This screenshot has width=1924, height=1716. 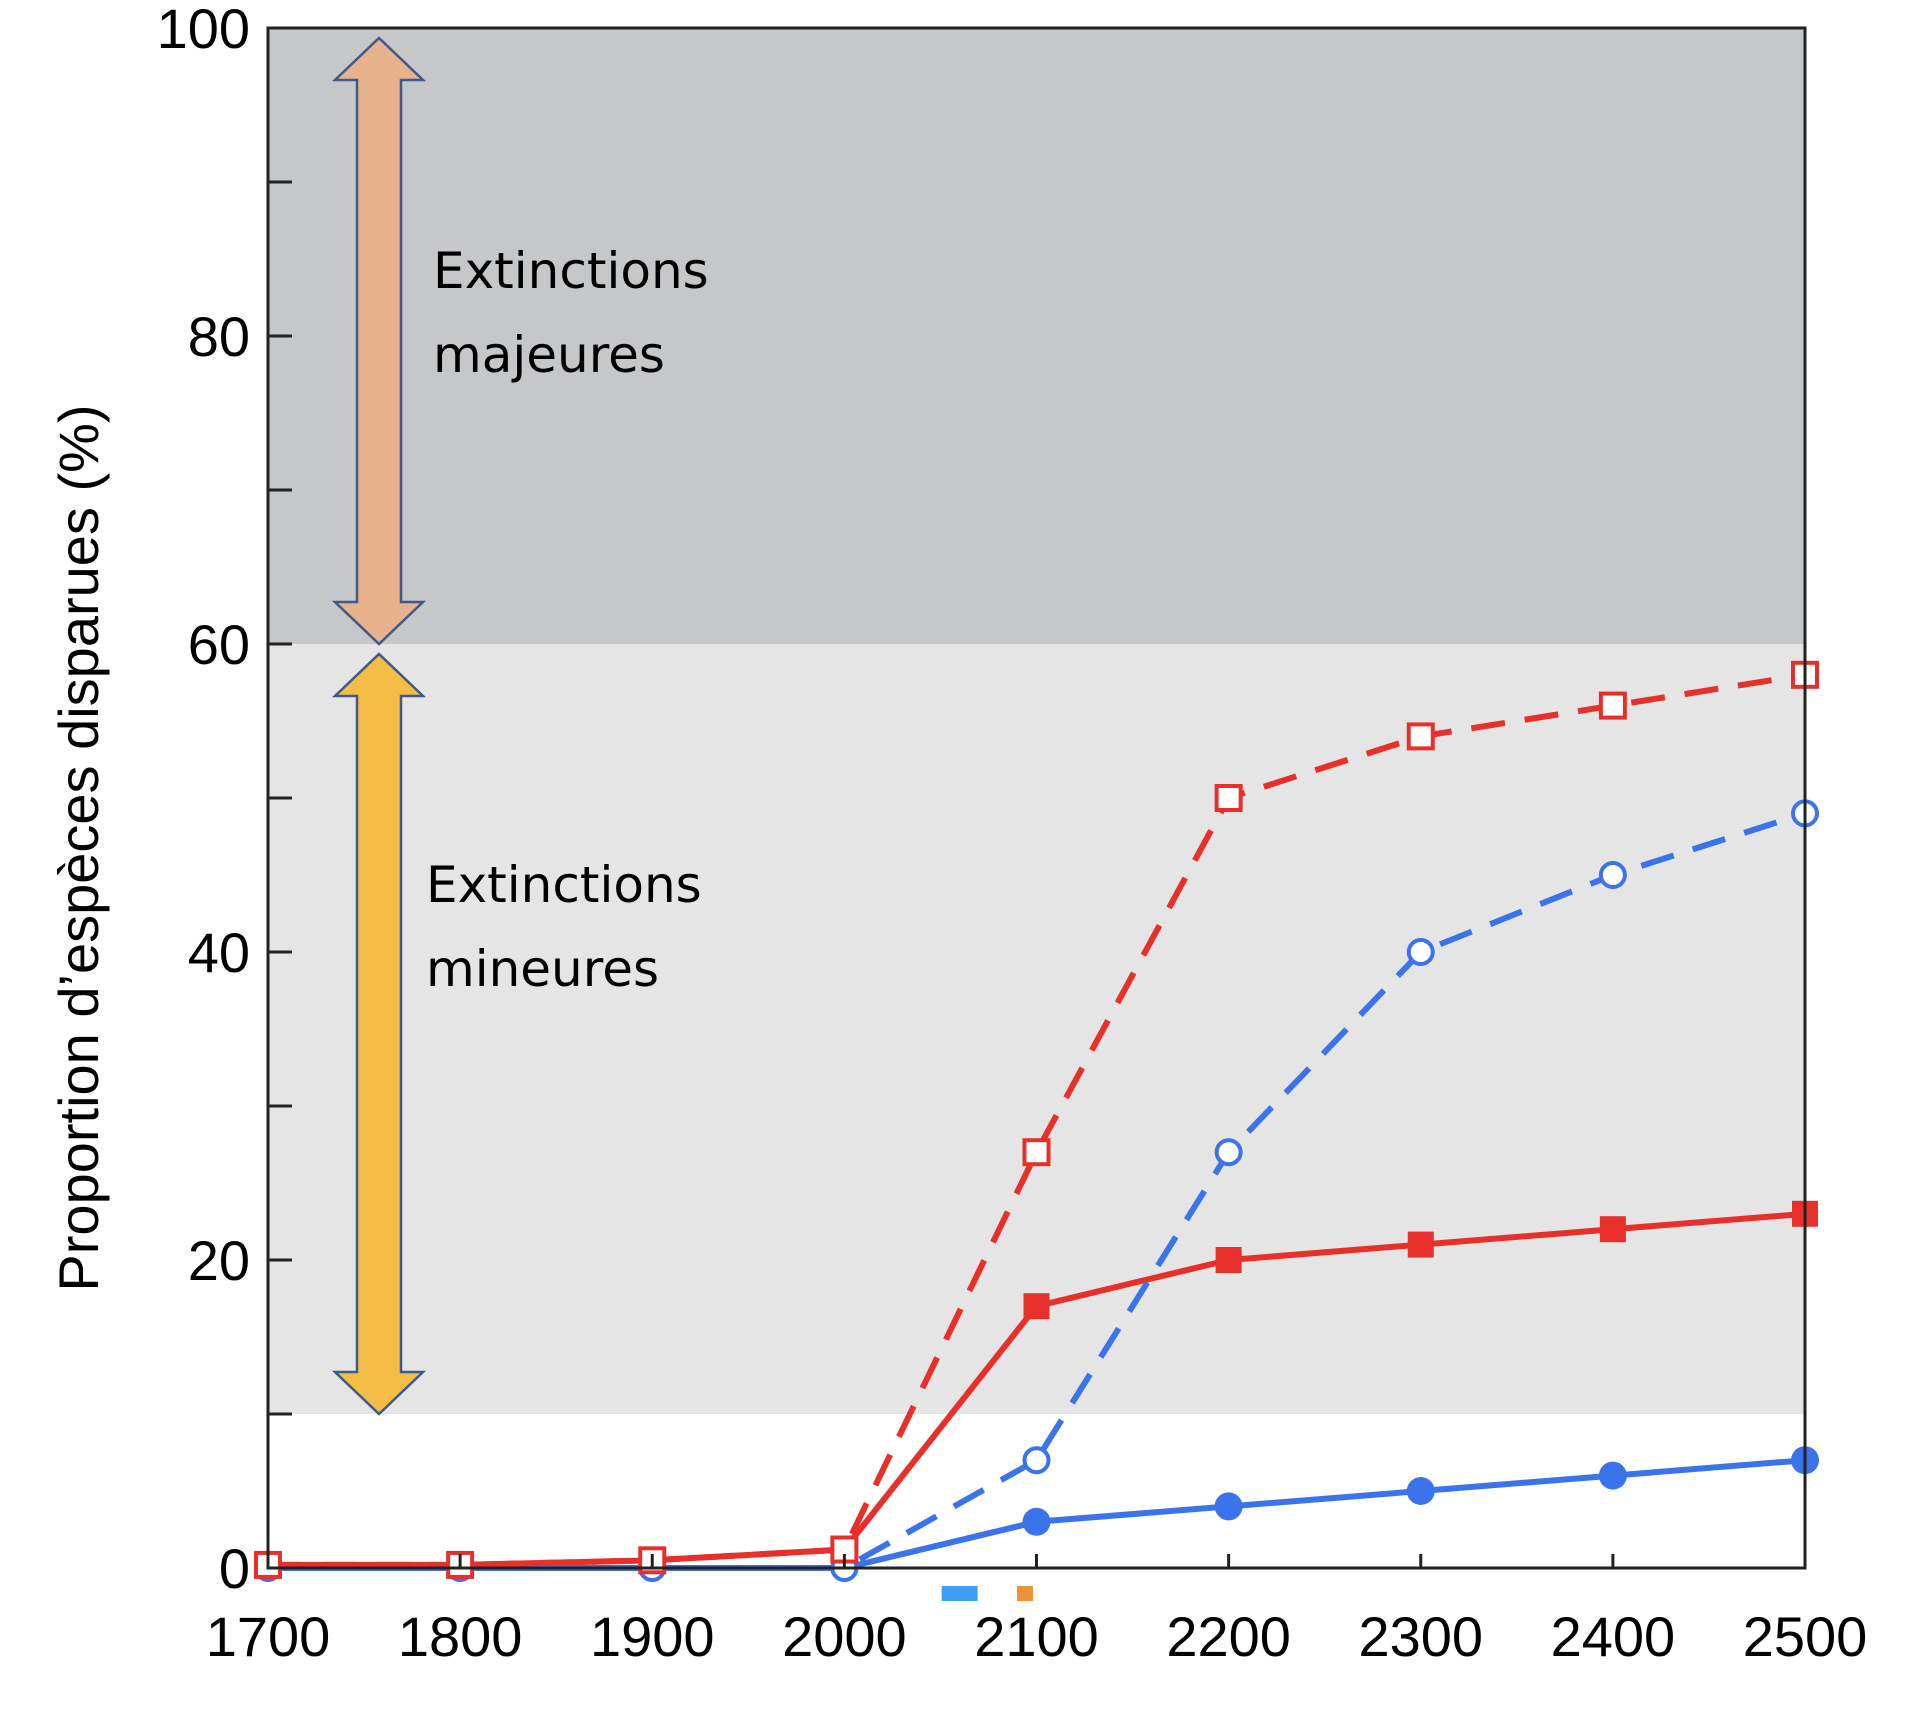 I want to click on zone-arrows-layer, so click(x=379, y=726).